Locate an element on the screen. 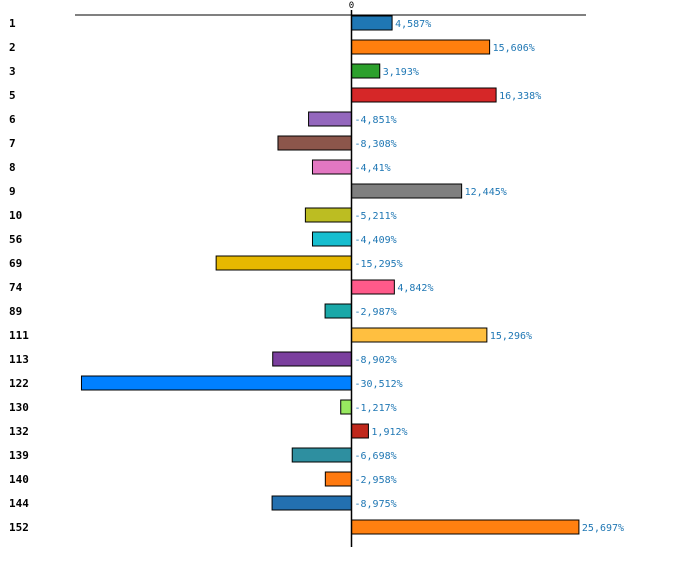 Image resolution: width=700 pixels, height=573 pixels. value-label: 3,193% is located at coordinates (401, 72).